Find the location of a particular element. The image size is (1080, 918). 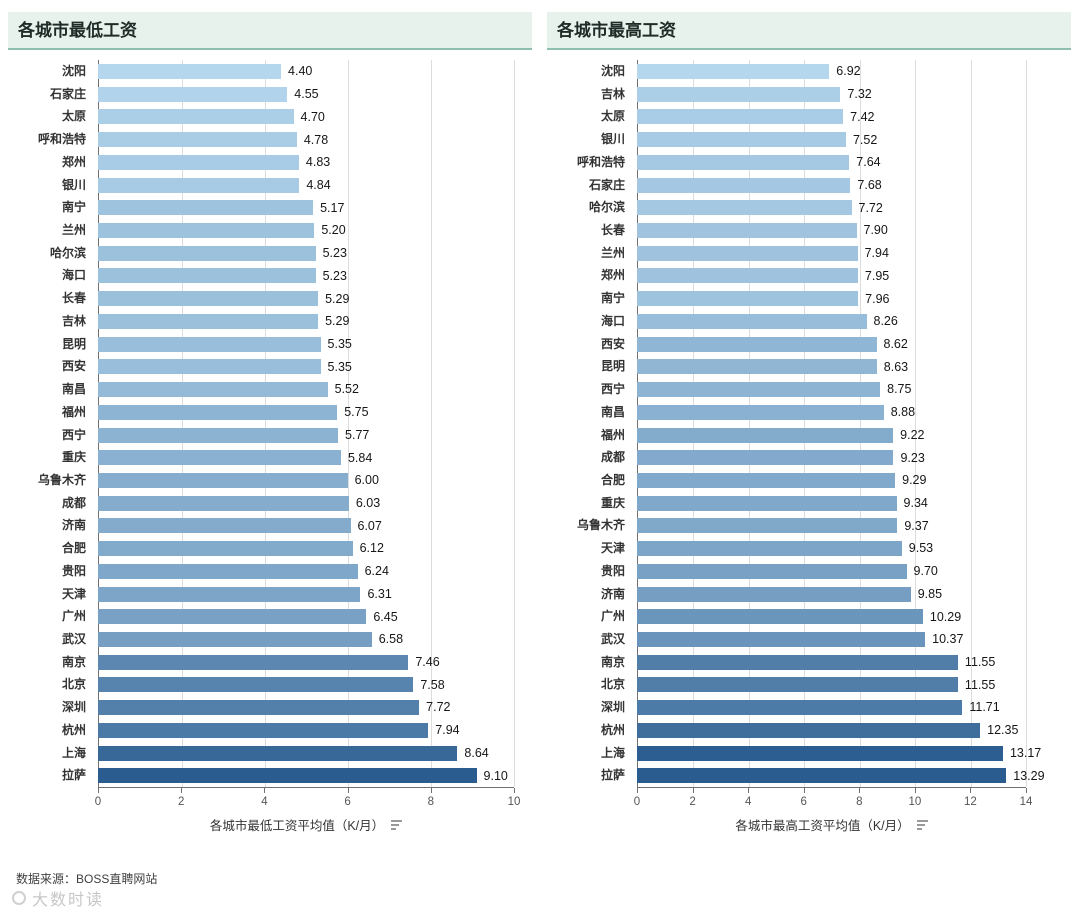

bar-row: 南宁 5.17 is located at coordinates (270, 207).